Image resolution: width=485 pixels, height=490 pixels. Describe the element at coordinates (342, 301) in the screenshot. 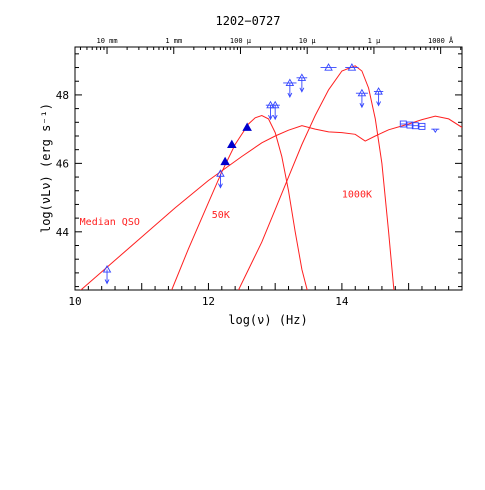

I see `x-tick-label: 14` at that location.